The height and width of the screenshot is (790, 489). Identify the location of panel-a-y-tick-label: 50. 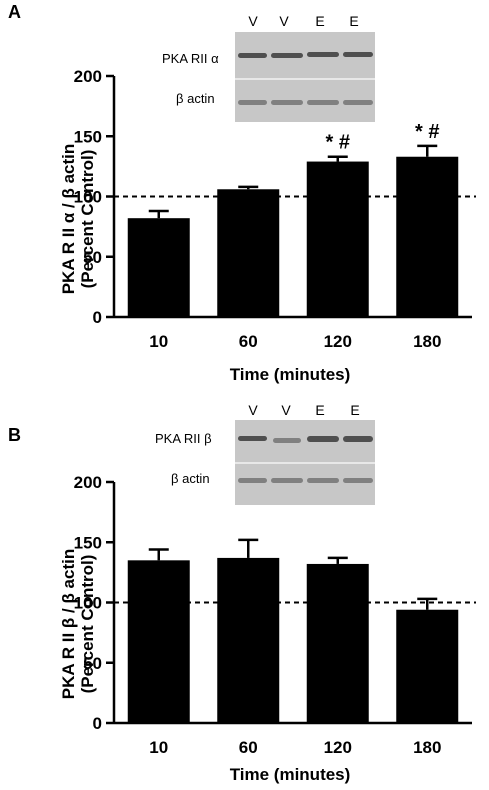
(92, 257).